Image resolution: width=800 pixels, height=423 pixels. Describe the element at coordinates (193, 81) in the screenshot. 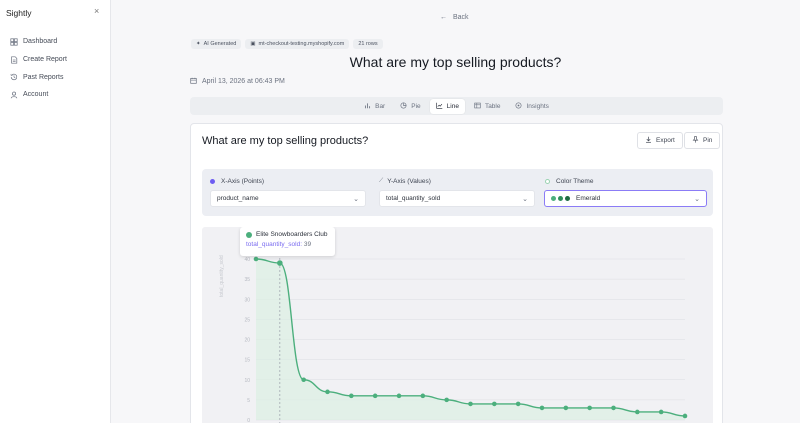

I see `calendar-icon` at that location.